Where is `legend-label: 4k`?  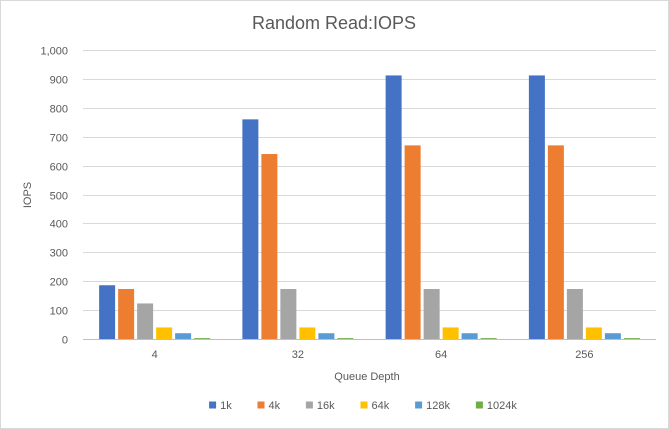 legend-label: 4k is located at coordinates (275, 406).